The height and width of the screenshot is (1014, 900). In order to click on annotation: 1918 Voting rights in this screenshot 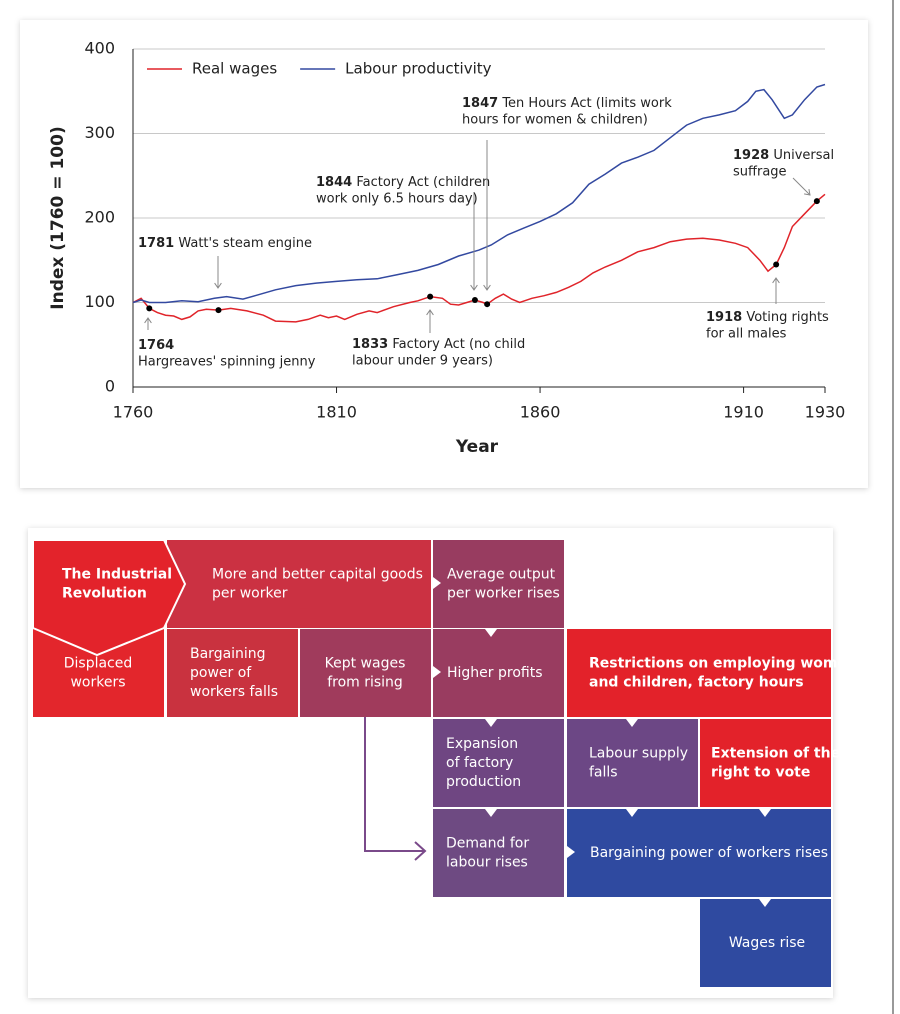, I will do `click(767, 317)`.